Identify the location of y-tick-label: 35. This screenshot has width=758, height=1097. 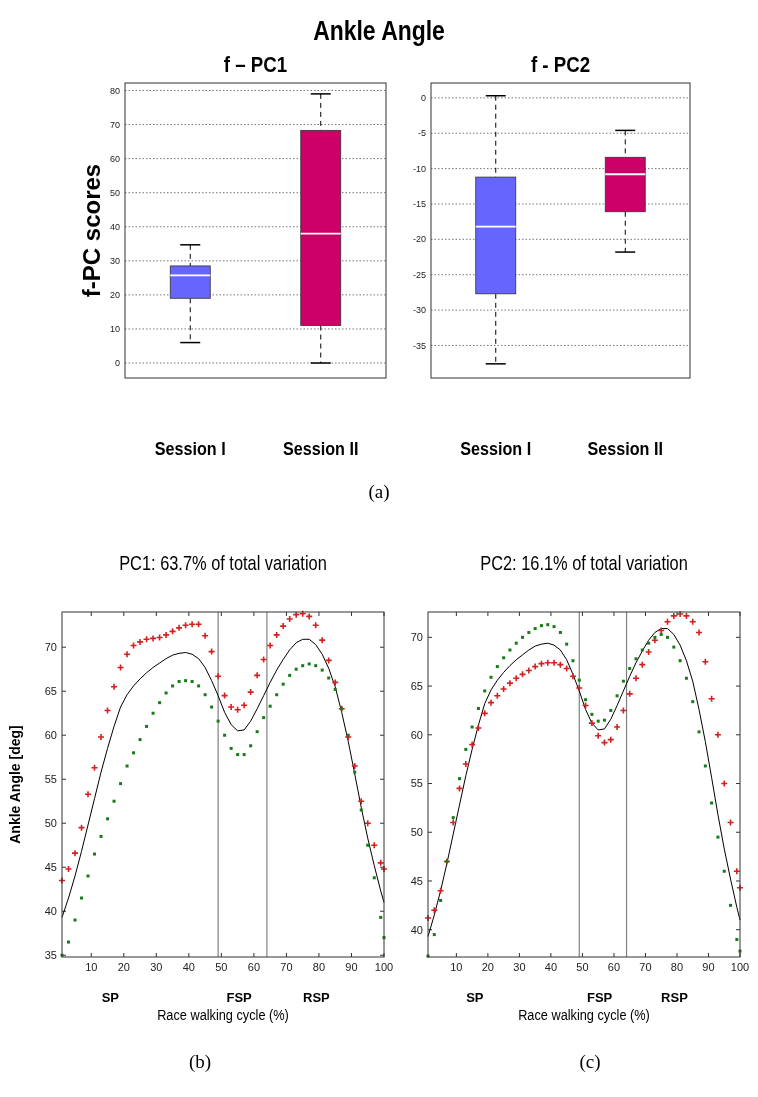
(50, 955).